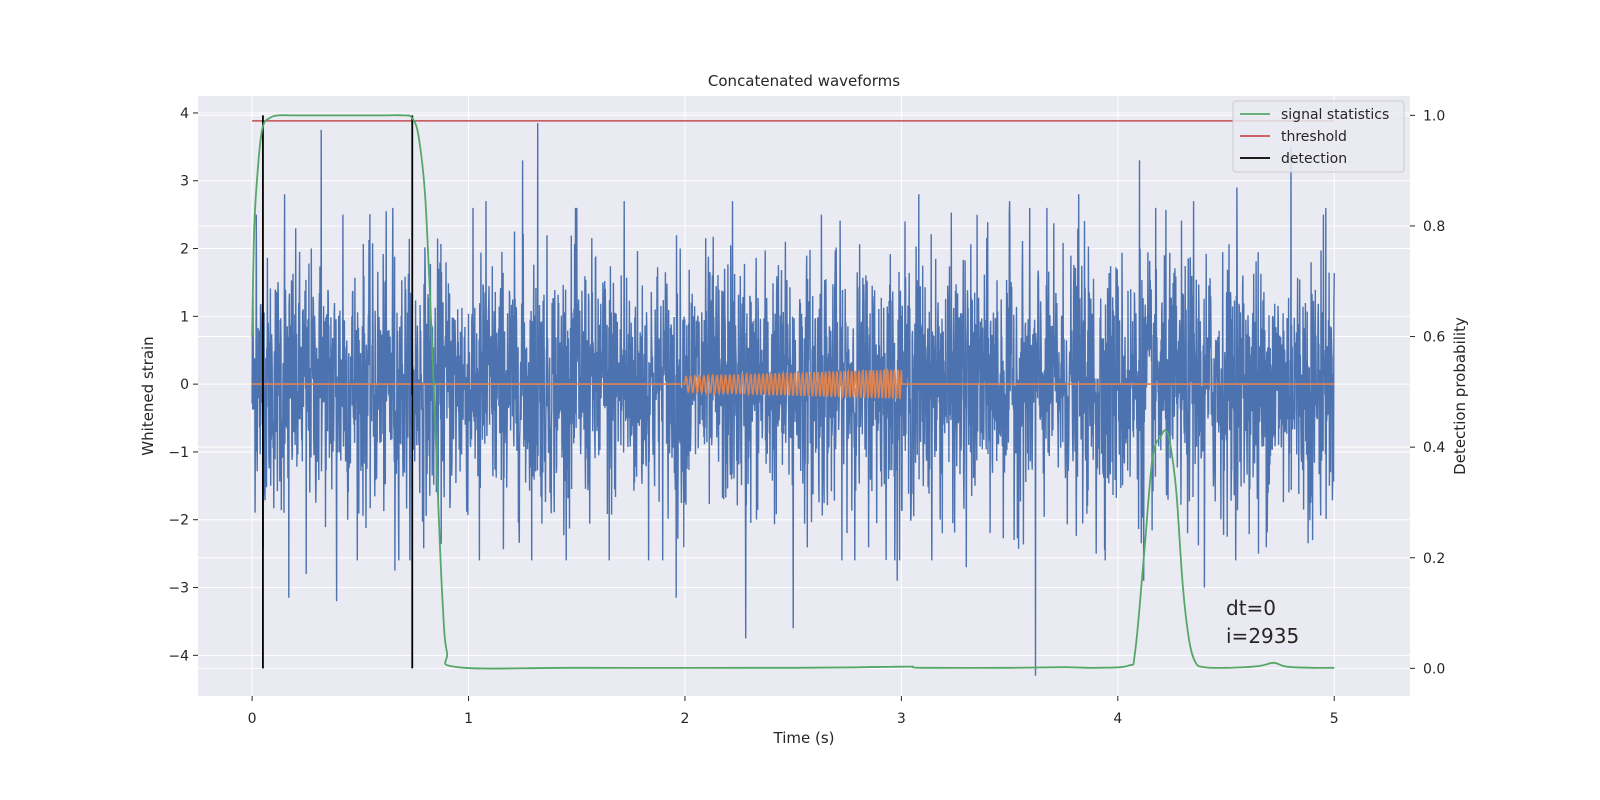 The image size is (1600, 800). I want to click on y-tick-label: 1, so click(184, 317).